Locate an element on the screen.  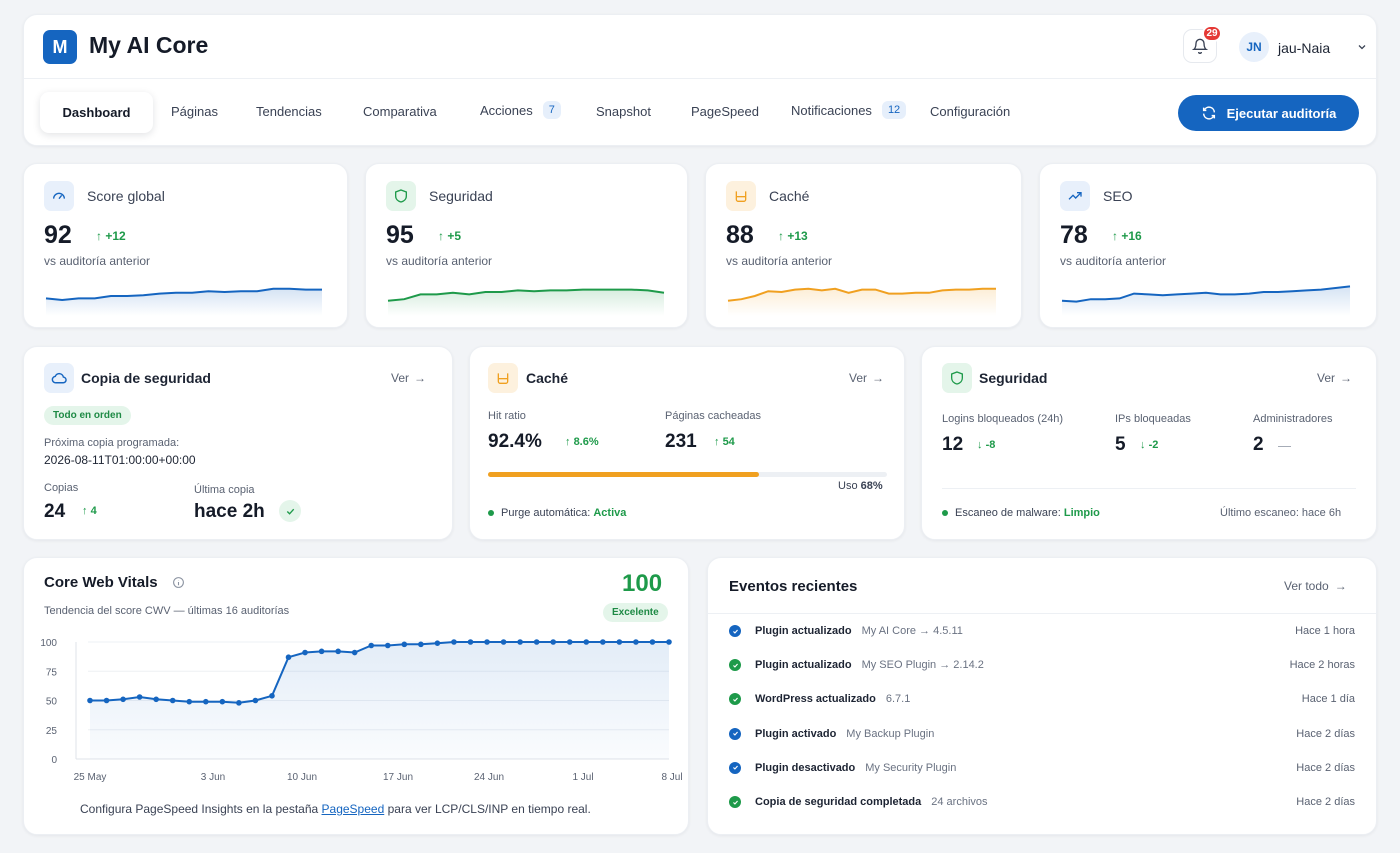
sparkline-line is located at coordinates (1206, 294).